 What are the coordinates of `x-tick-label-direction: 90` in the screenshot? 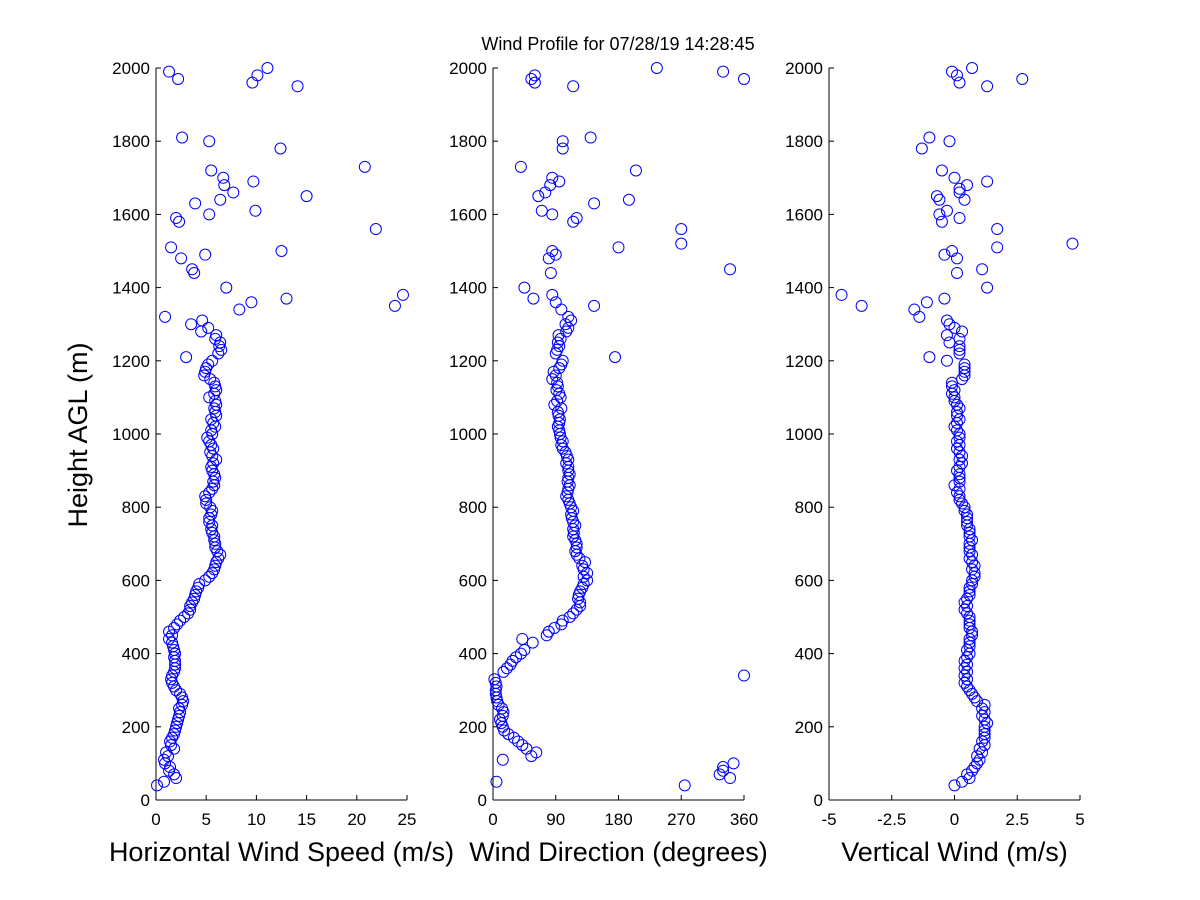 It's located at (555, 819).